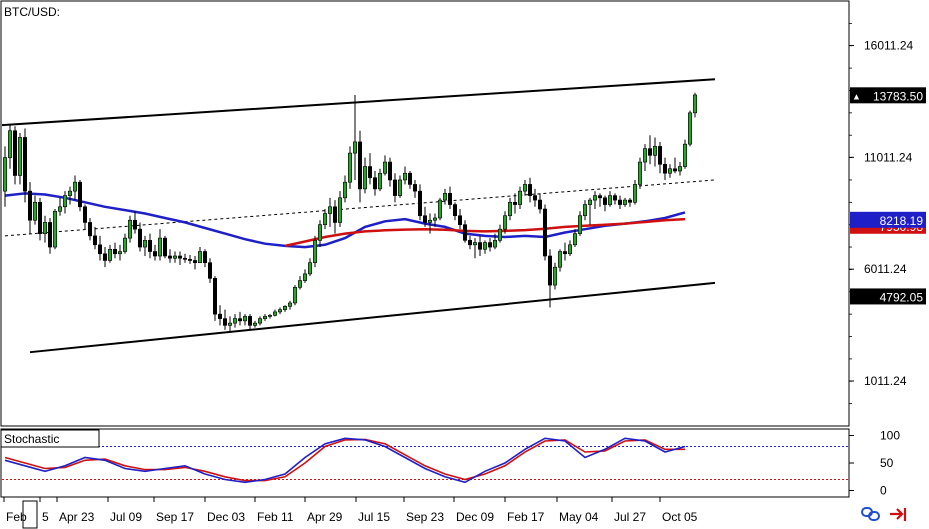 The width and height of the screenshot is (929, 529). I want to click on price-tag-label: 13783.50, so click(898, 96).